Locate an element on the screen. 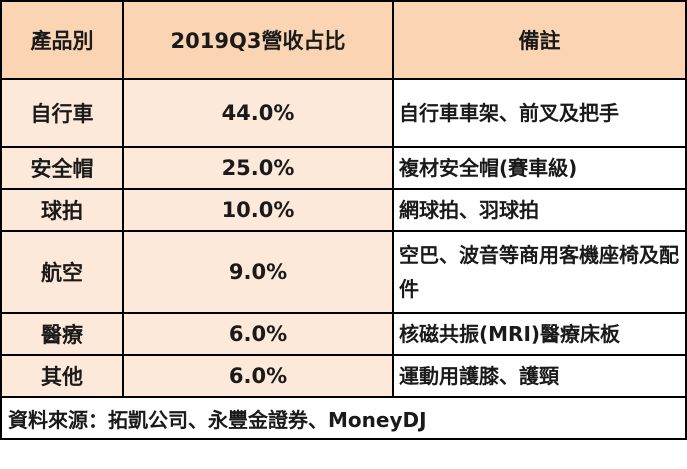  note-cell: 網球拍、羽球拍 is located at coordinates (539, 210).